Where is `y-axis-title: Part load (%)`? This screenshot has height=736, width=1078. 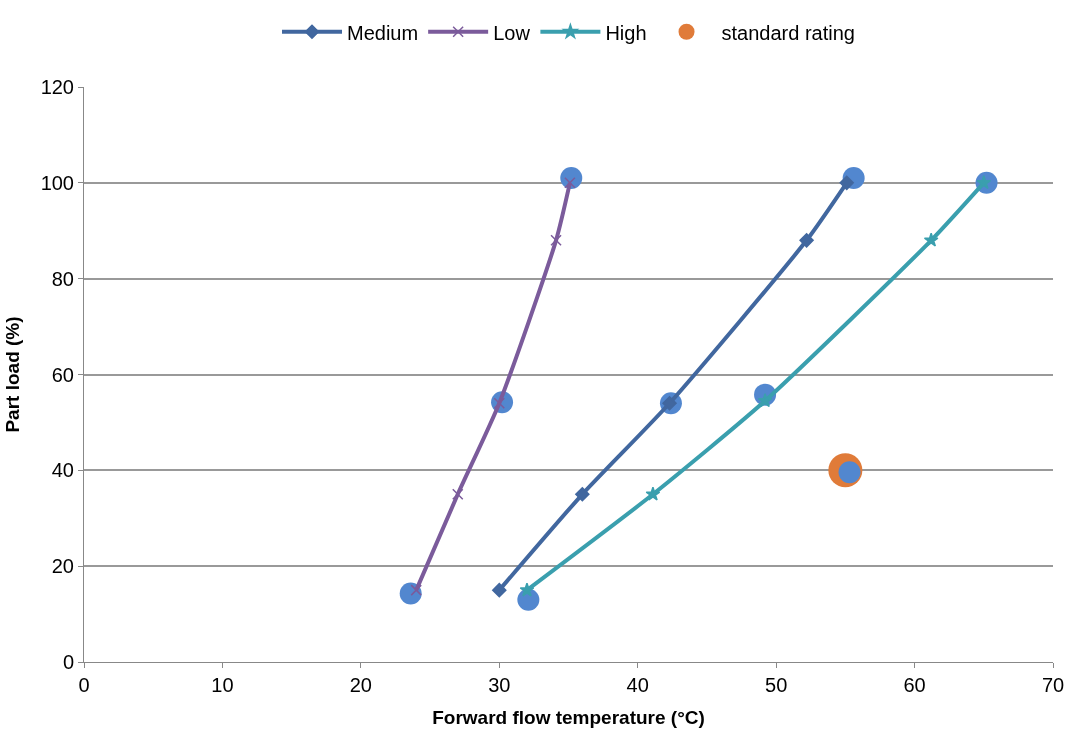 y-axis-title: Part load (%) is located at coordinates (13, 374).